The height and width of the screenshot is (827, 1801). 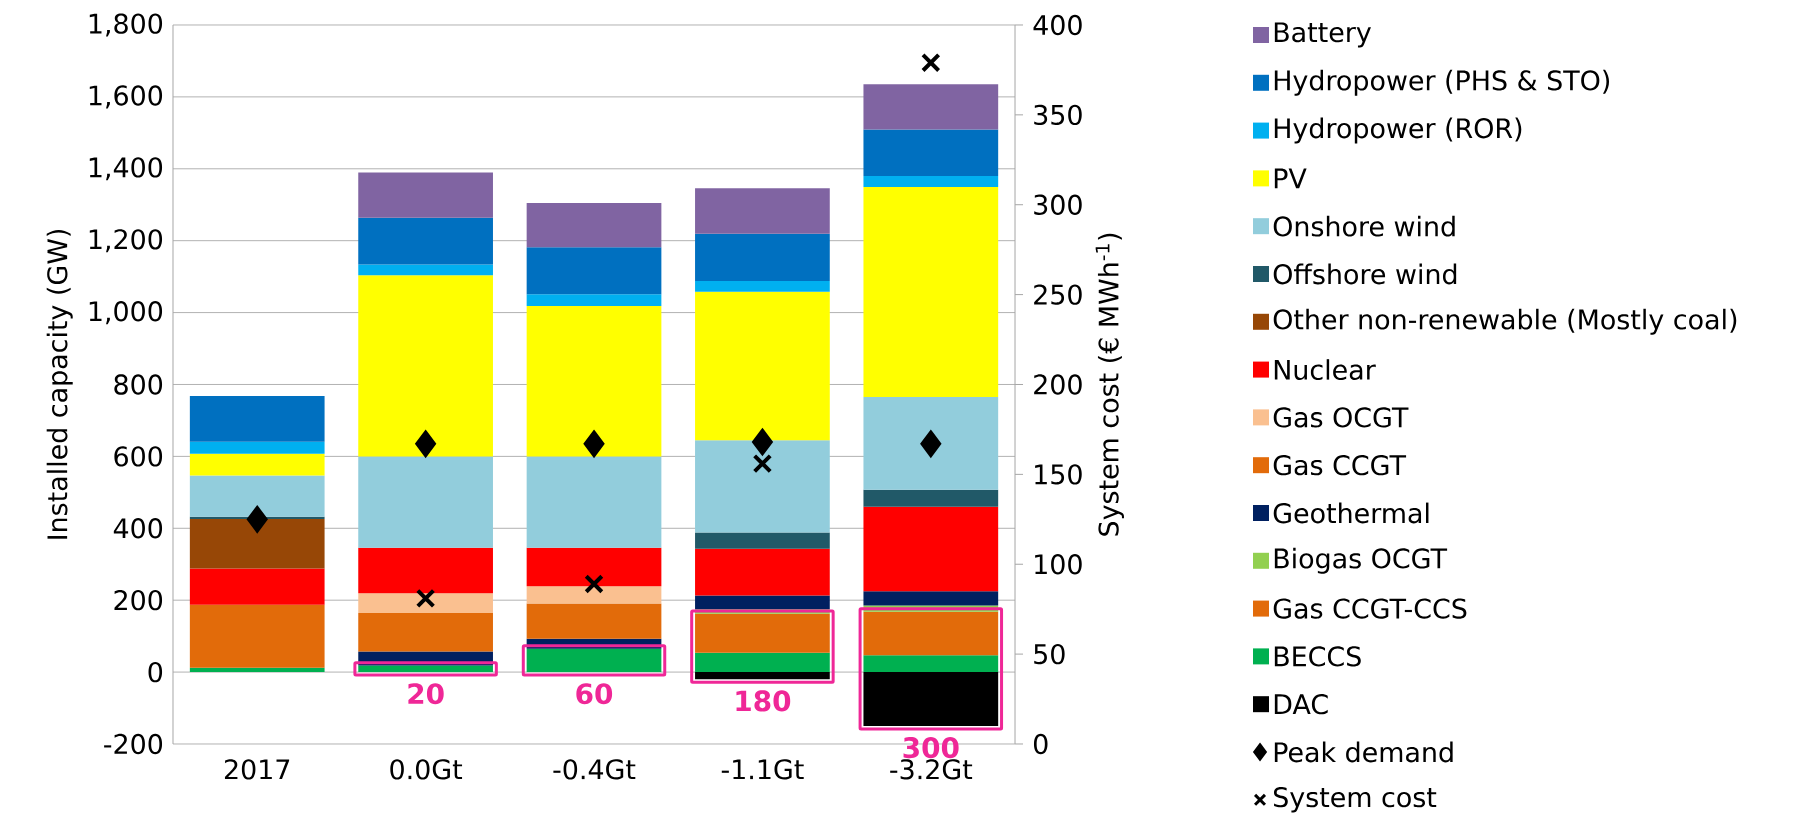 What do you see at coordinates (1058, 384) in the screenshot?
I see `y2-tick-label: 200` at bounding box center [1058, 384].